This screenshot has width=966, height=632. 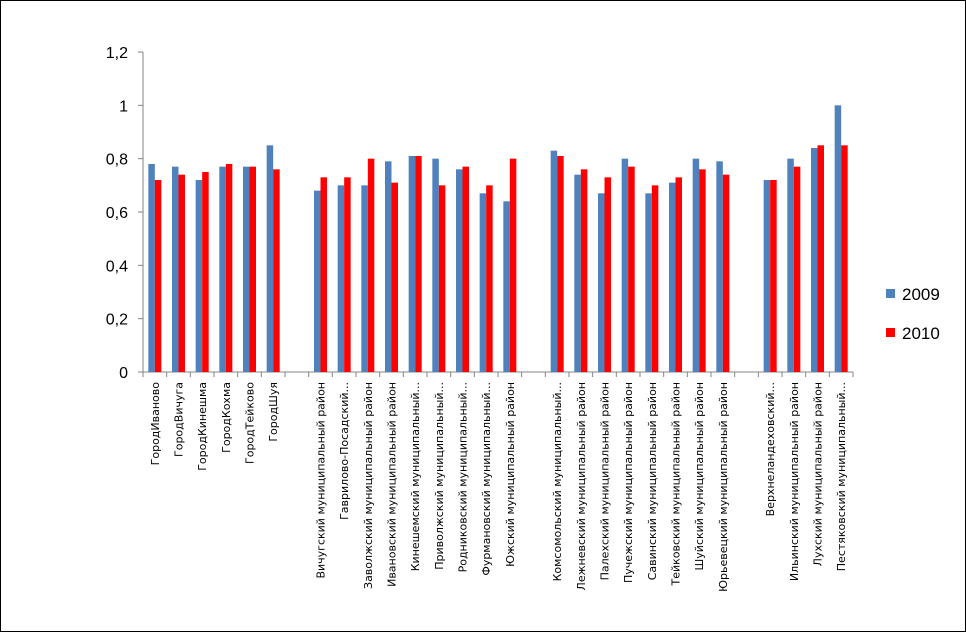 What do you see at coordinates (202, 426) in the screenshot?
I see `x-tick-label: ГородКинешма` at bounding box center [202, 426].